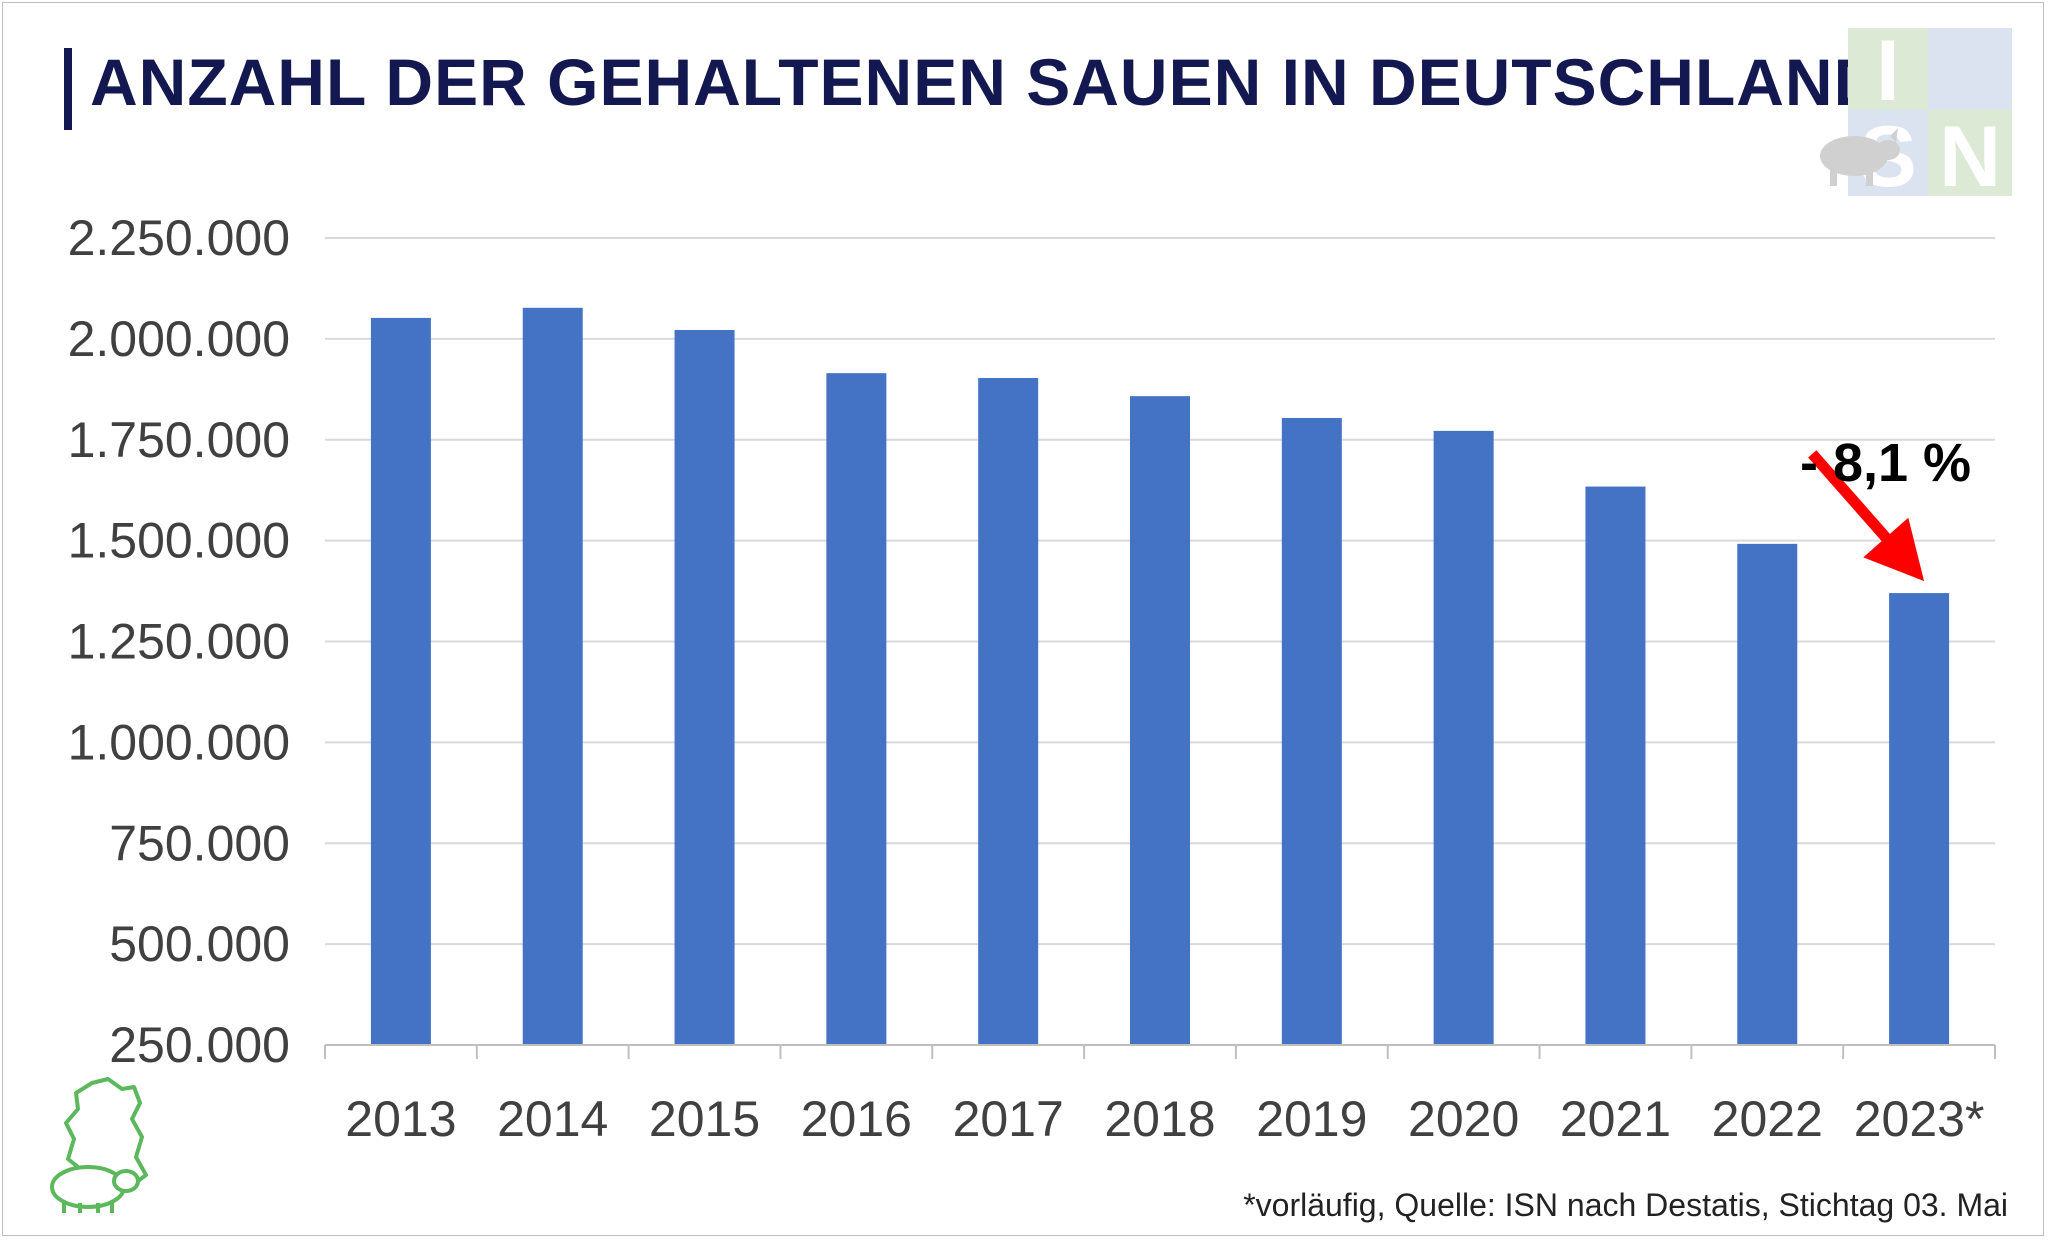 This screenshot has width=2048, height=1240. Describe the element at coordinates (179, 541) in the screenshot. I see `y-tick-label: 1.500.000` at that location.